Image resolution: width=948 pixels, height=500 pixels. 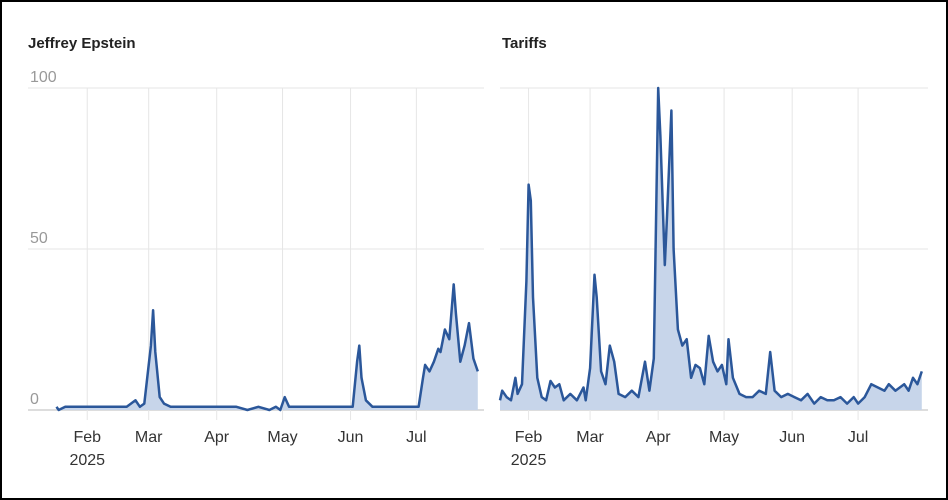 What do you see at coordinates (43, 77) in the screenshot?
I see `y-tick-label: 100` at bounding box center [43, 77].